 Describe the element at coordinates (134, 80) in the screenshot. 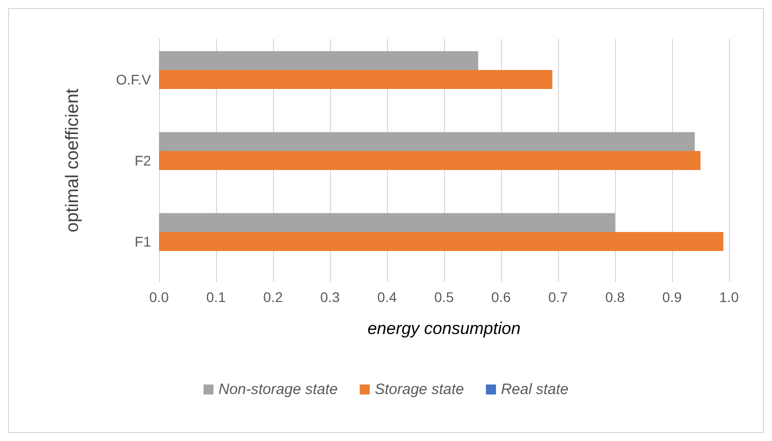

I see `y-tick-label: O.F.V` at that location.